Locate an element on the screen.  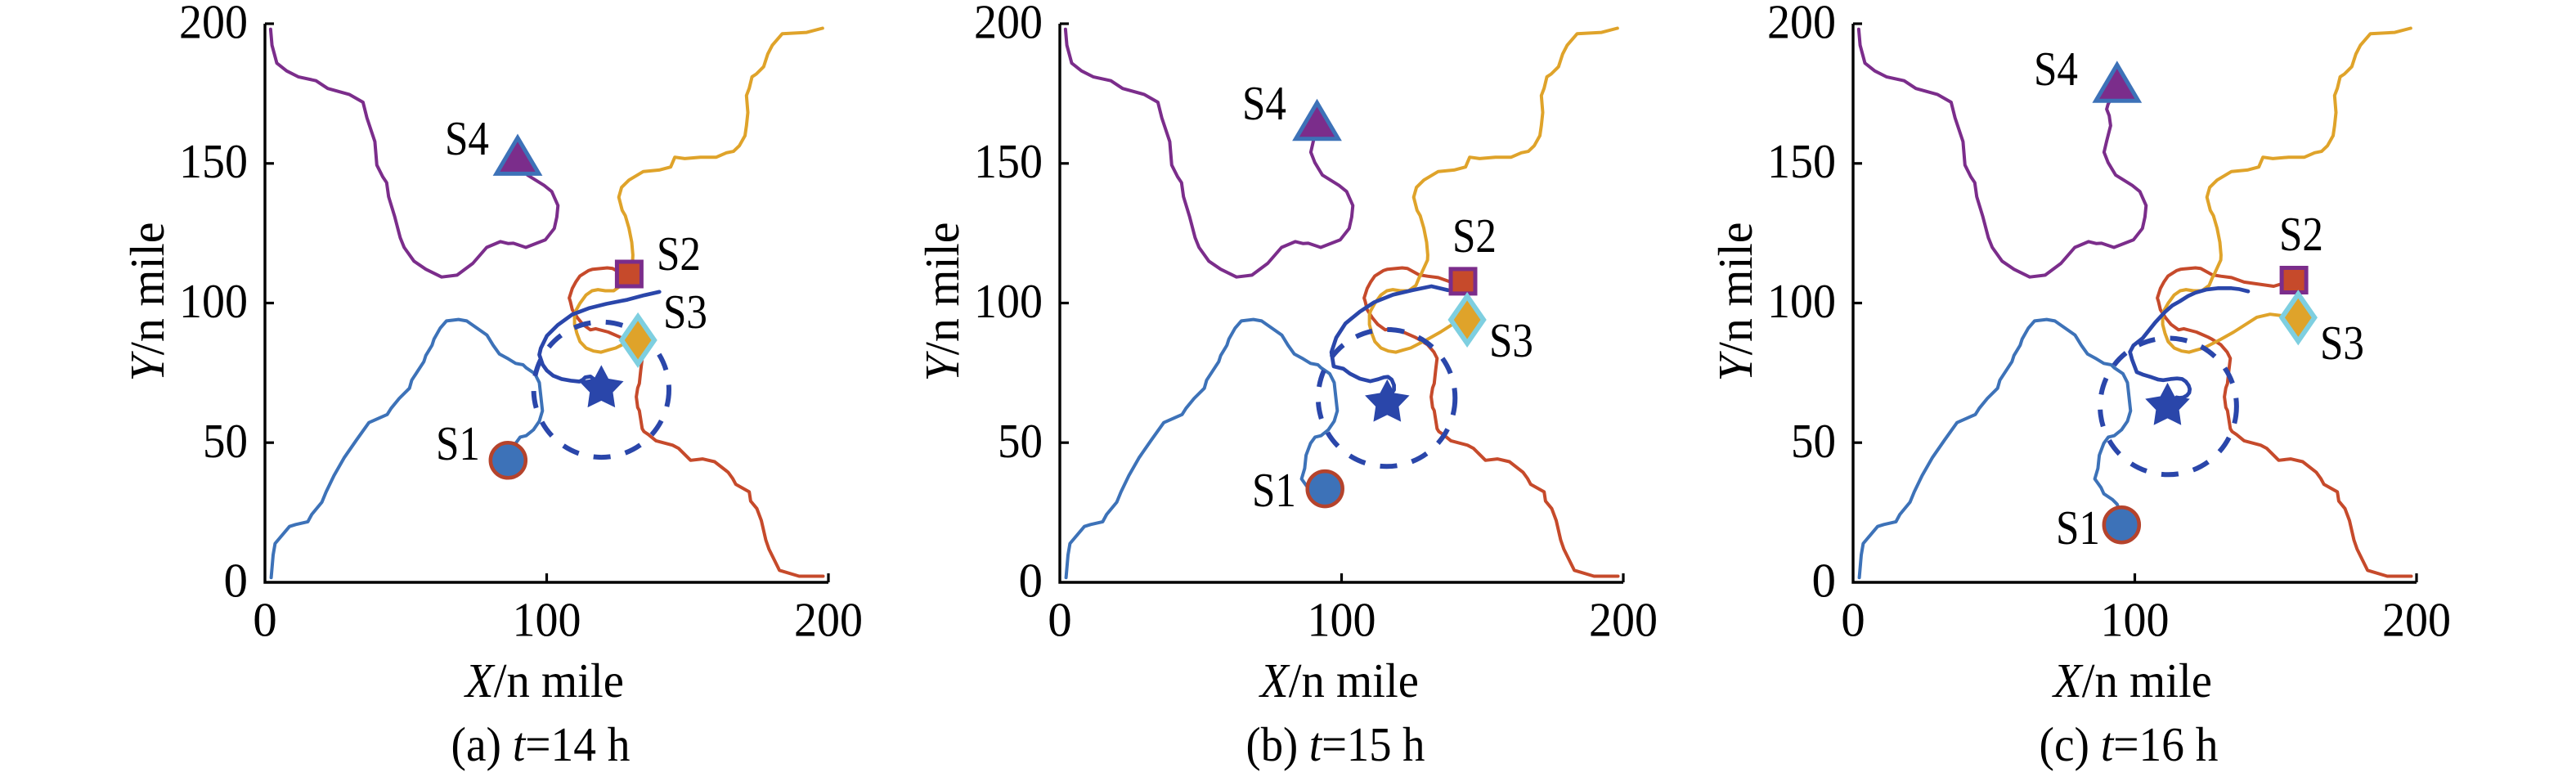
svg-text: (c) t=16 h is located at coordinates (2129, 744).